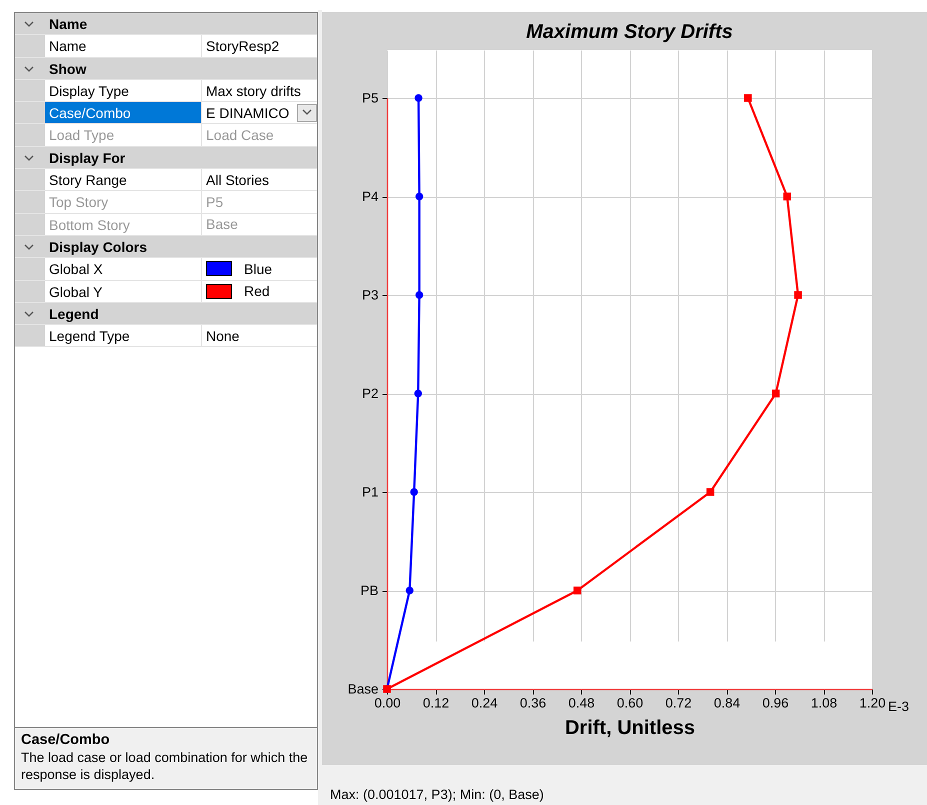 This screenshot has width=927, height=805. What do you see at coordinates (824, 703) in the screenshot?
I see `x-tick-label: 1.08` at bounding box center [824, 703].